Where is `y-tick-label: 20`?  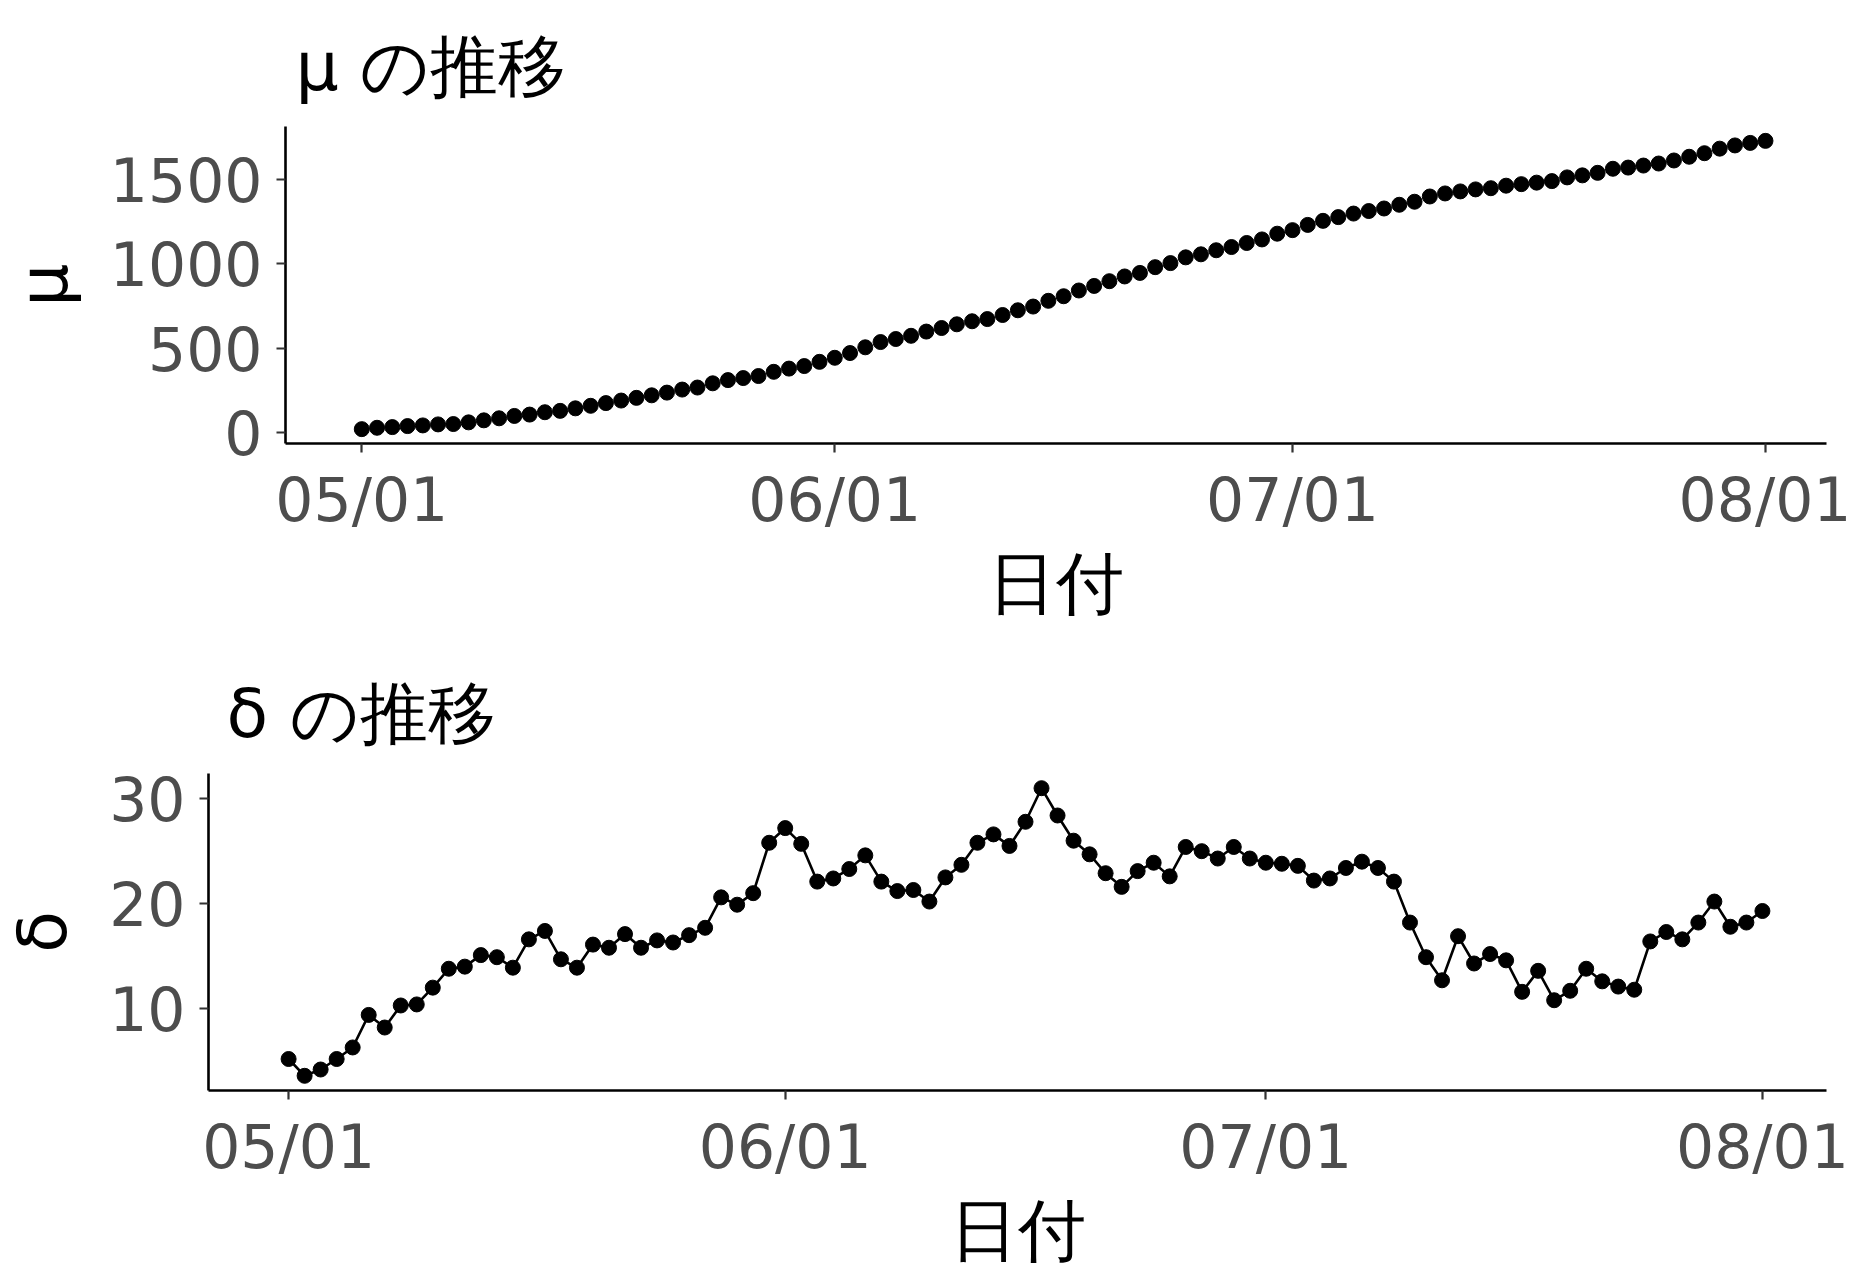 y-tick-label: 20 is located at coordinates (147, 905).